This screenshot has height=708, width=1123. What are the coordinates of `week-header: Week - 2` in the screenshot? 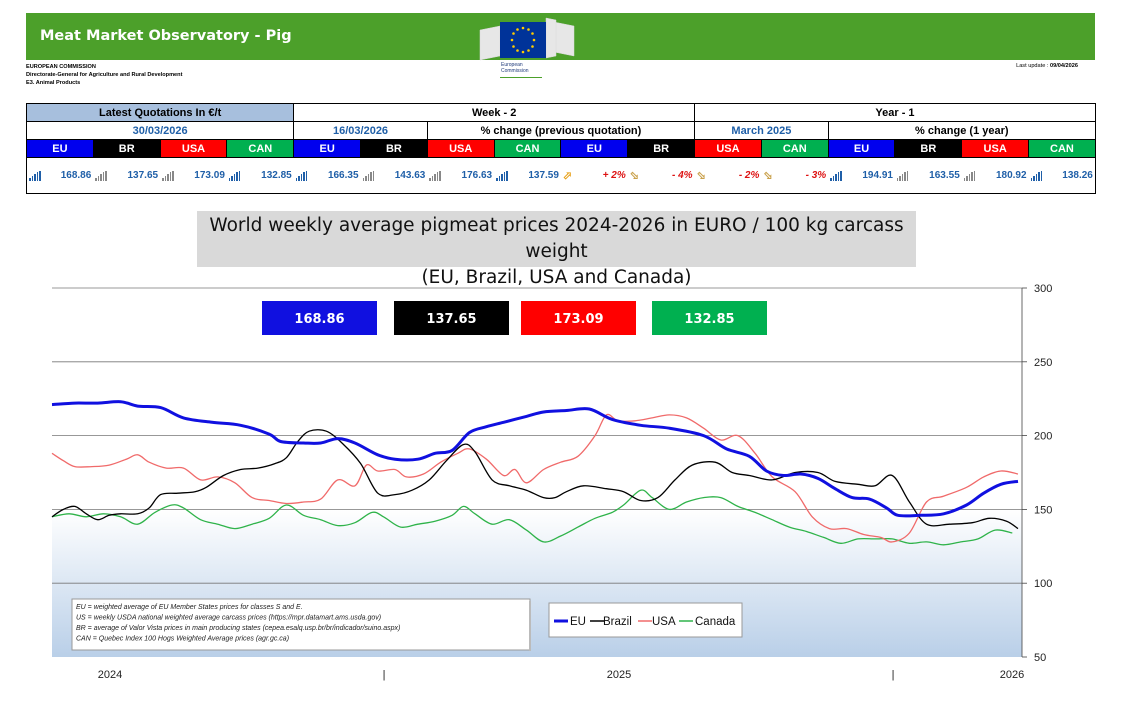 It's located at (494, 112).